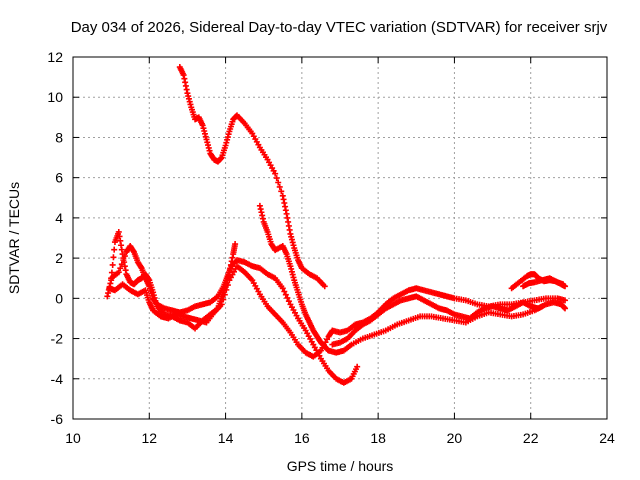 This screenshot has height=480, width=640. What do you see at coordinates (57, 339) in the screenshot?
I see `y-tick-label: -2` at bounding box center [57, 339].